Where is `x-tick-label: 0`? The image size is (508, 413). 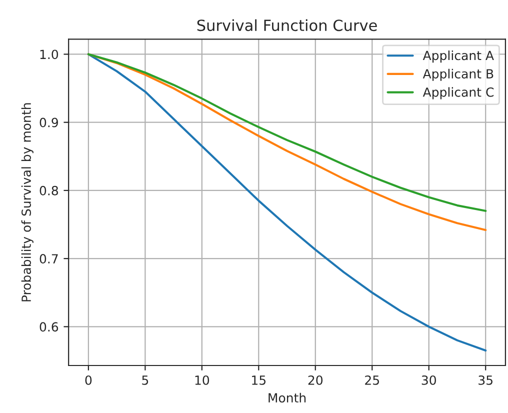
x-tick-label: 0 is located at coordinates (88, 380).